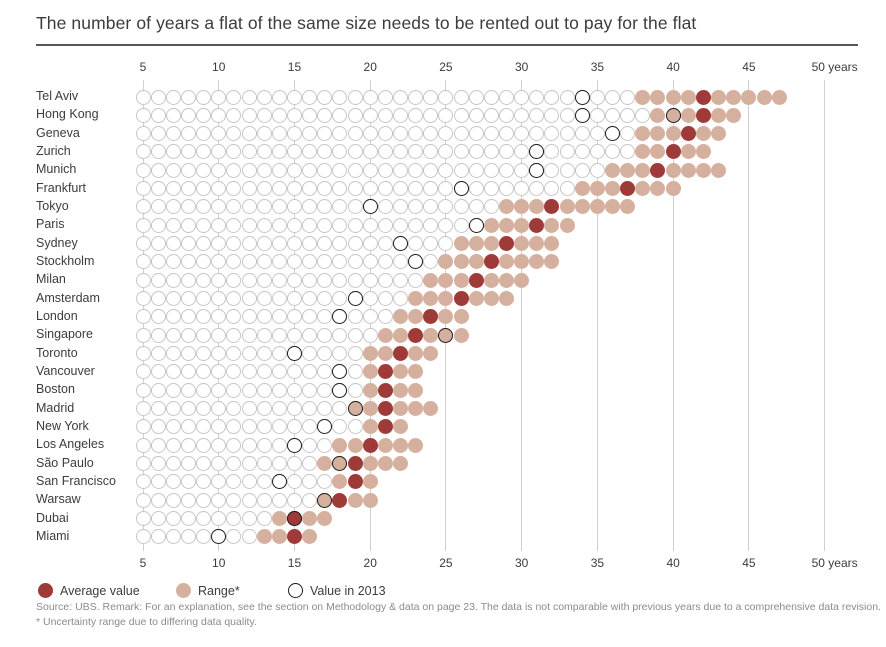 This screenshot has width=886, height=647. Describe the element at coordinates (100, 591) in the screenshot. I see `legend-average-label: Average value` at that location.